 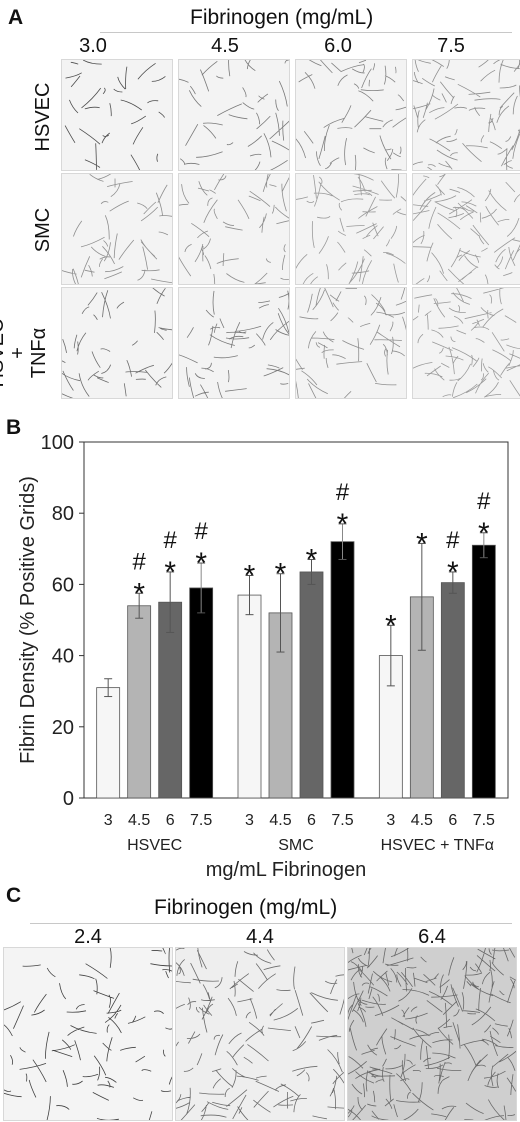 I want to click on tnf-row-line-2: +, so click(x=18, y=353).